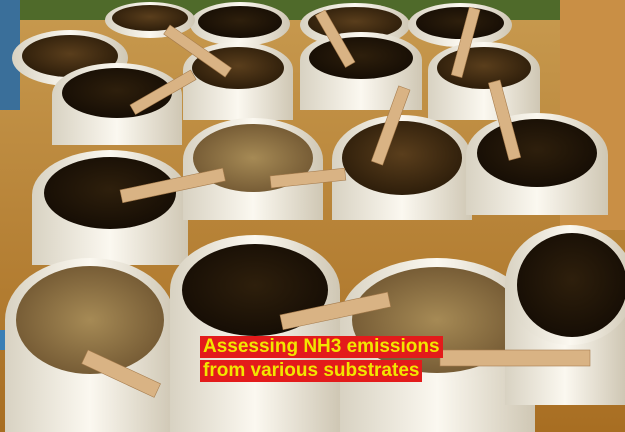 The width and height of the screenshot is (625, 432). I want to click on blue-object, so click(10, 55).